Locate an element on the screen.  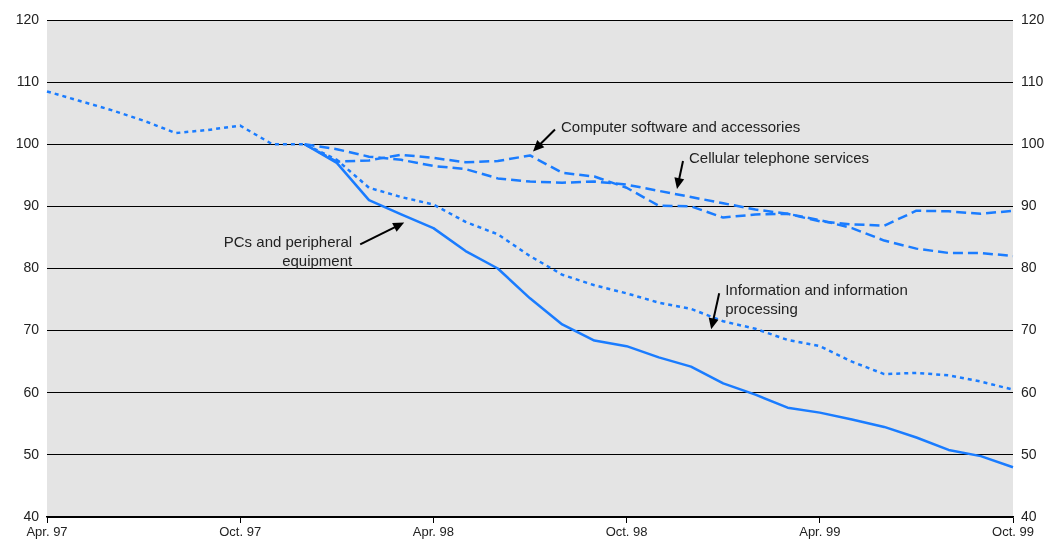
x-tick-label: Apr. 98 is located at coordinates (433, 532).